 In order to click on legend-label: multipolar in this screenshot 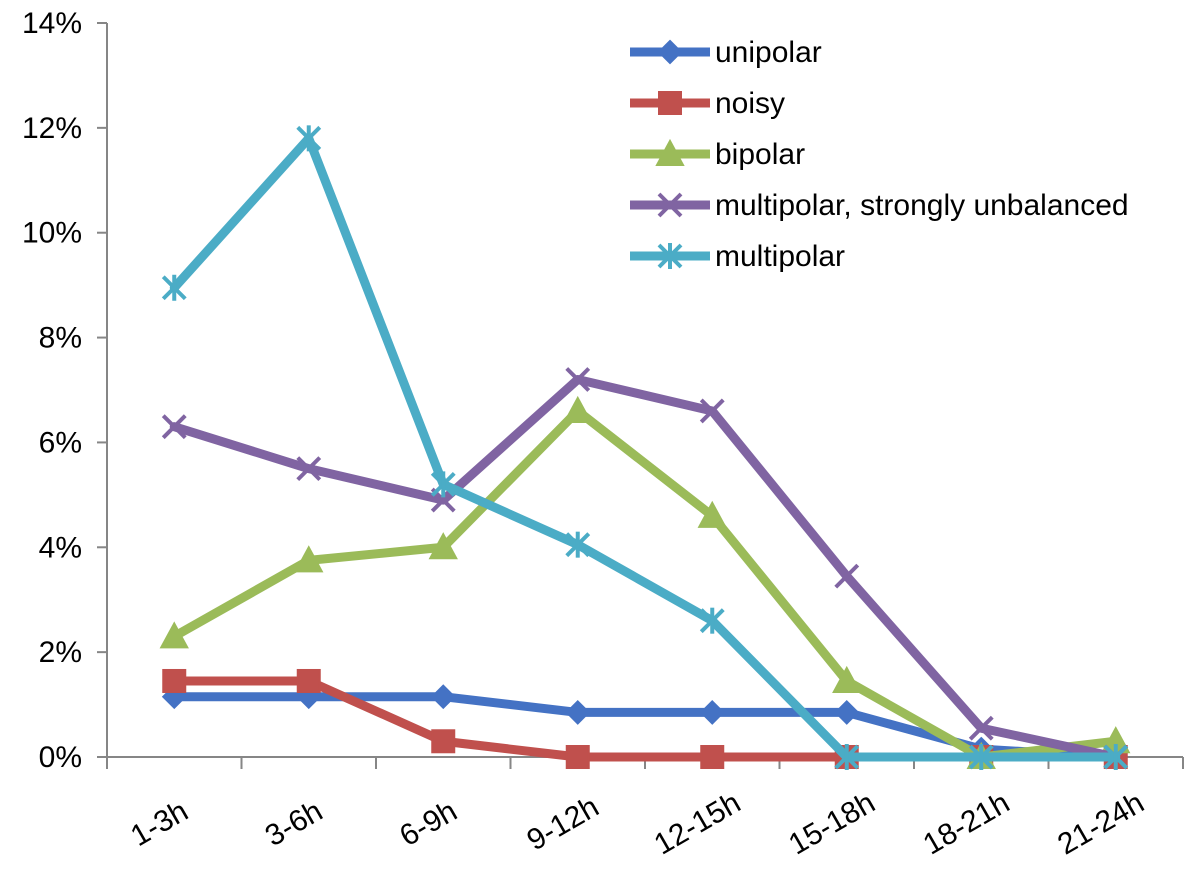, I will do `click(780, 256)`.